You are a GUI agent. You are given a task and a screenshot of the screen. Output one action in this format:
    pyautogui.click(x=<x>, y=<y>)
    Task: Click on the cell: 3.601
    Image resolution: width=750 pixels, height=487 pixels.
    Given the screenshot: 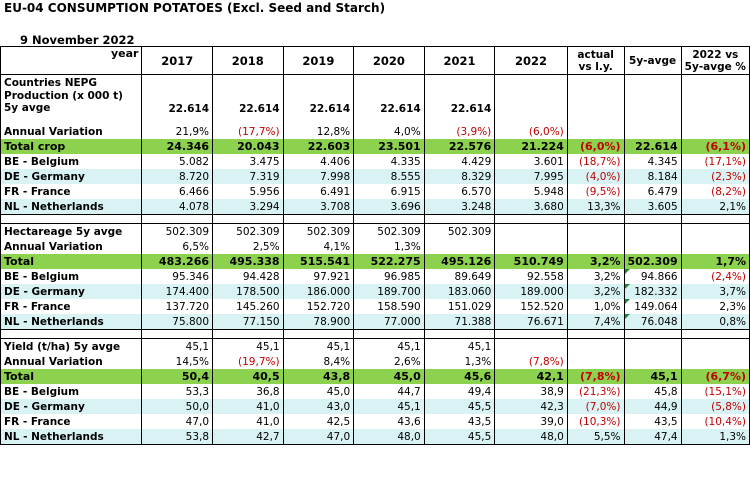 What is the action you would take?
    pyautogui.click(x=531, y=161)
    